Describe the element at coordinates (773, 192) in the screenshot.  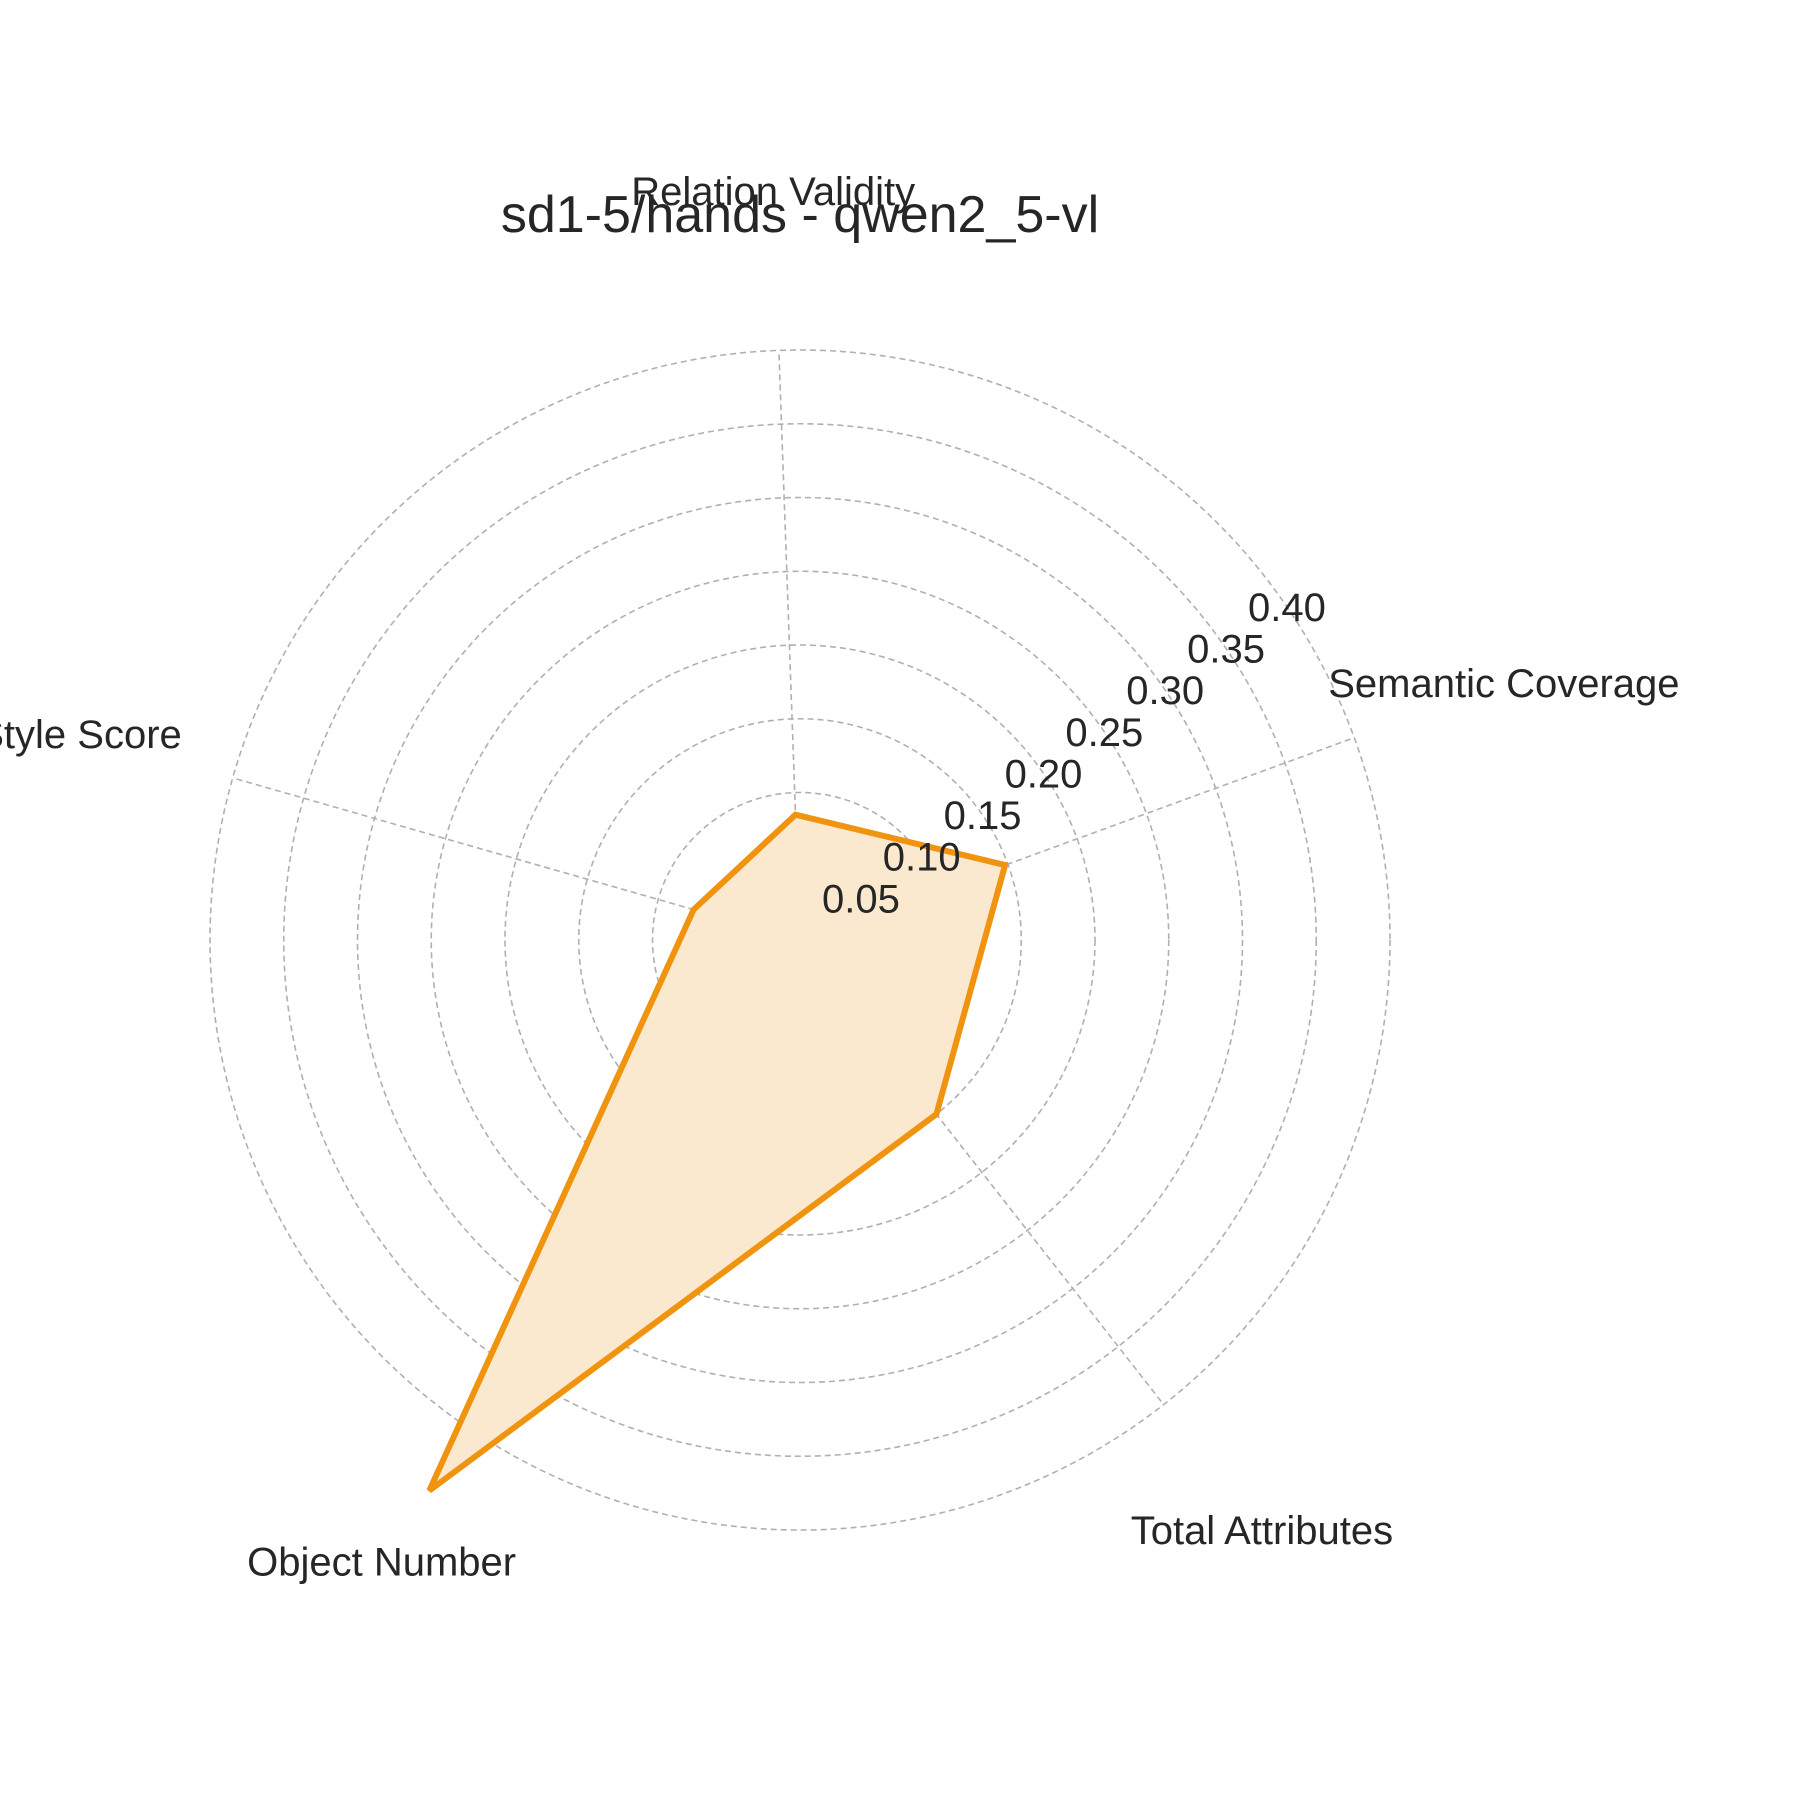
I see `axis-label: Relation Validity` at that location.